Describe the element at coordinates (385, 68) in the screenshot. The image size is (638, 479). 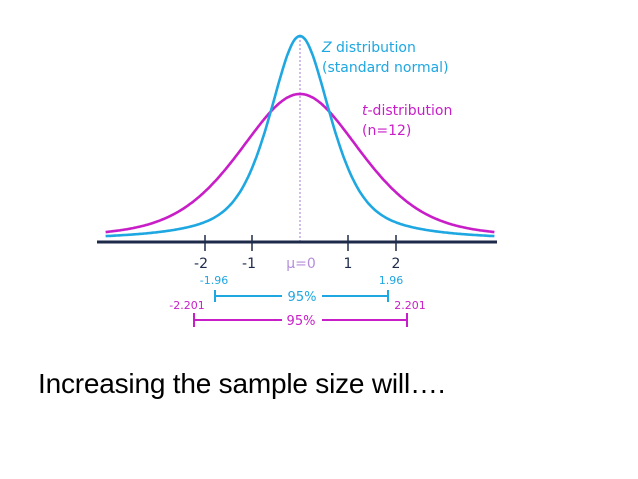
I see `z-distribution-sublabel: (standard normal)` at that location.